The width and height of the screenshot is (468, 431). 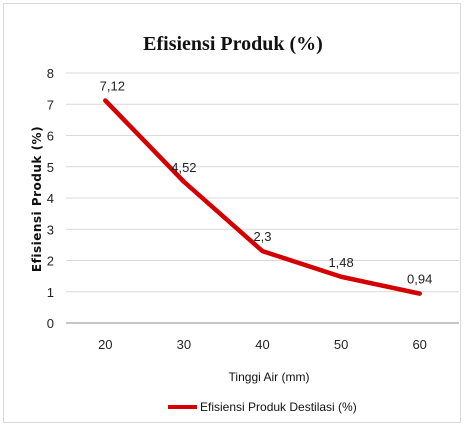 What do you see at coordinates (105, 344) in the screenshot?
I see `x-tick-label: 20` at bounding box center [105, 344].